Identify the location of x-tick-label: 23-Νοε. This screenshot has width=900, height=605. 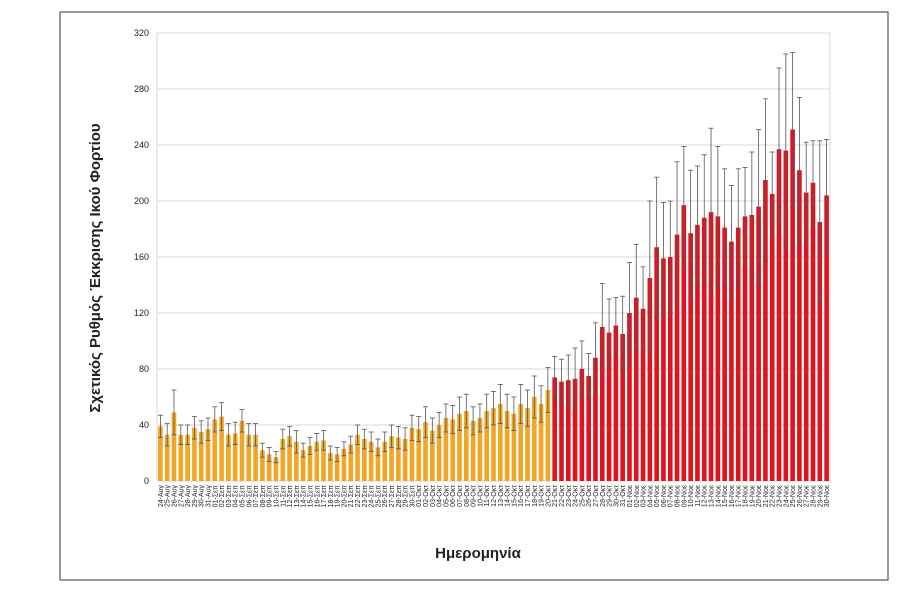
(780, 496).